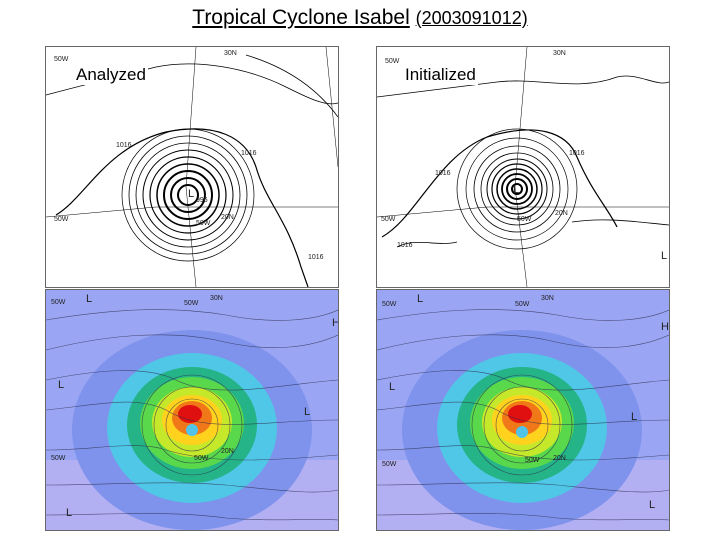 Image resolution: width=720 pixels, height=540 pixels. I want to click on map-label: 996, so click(202, 200).